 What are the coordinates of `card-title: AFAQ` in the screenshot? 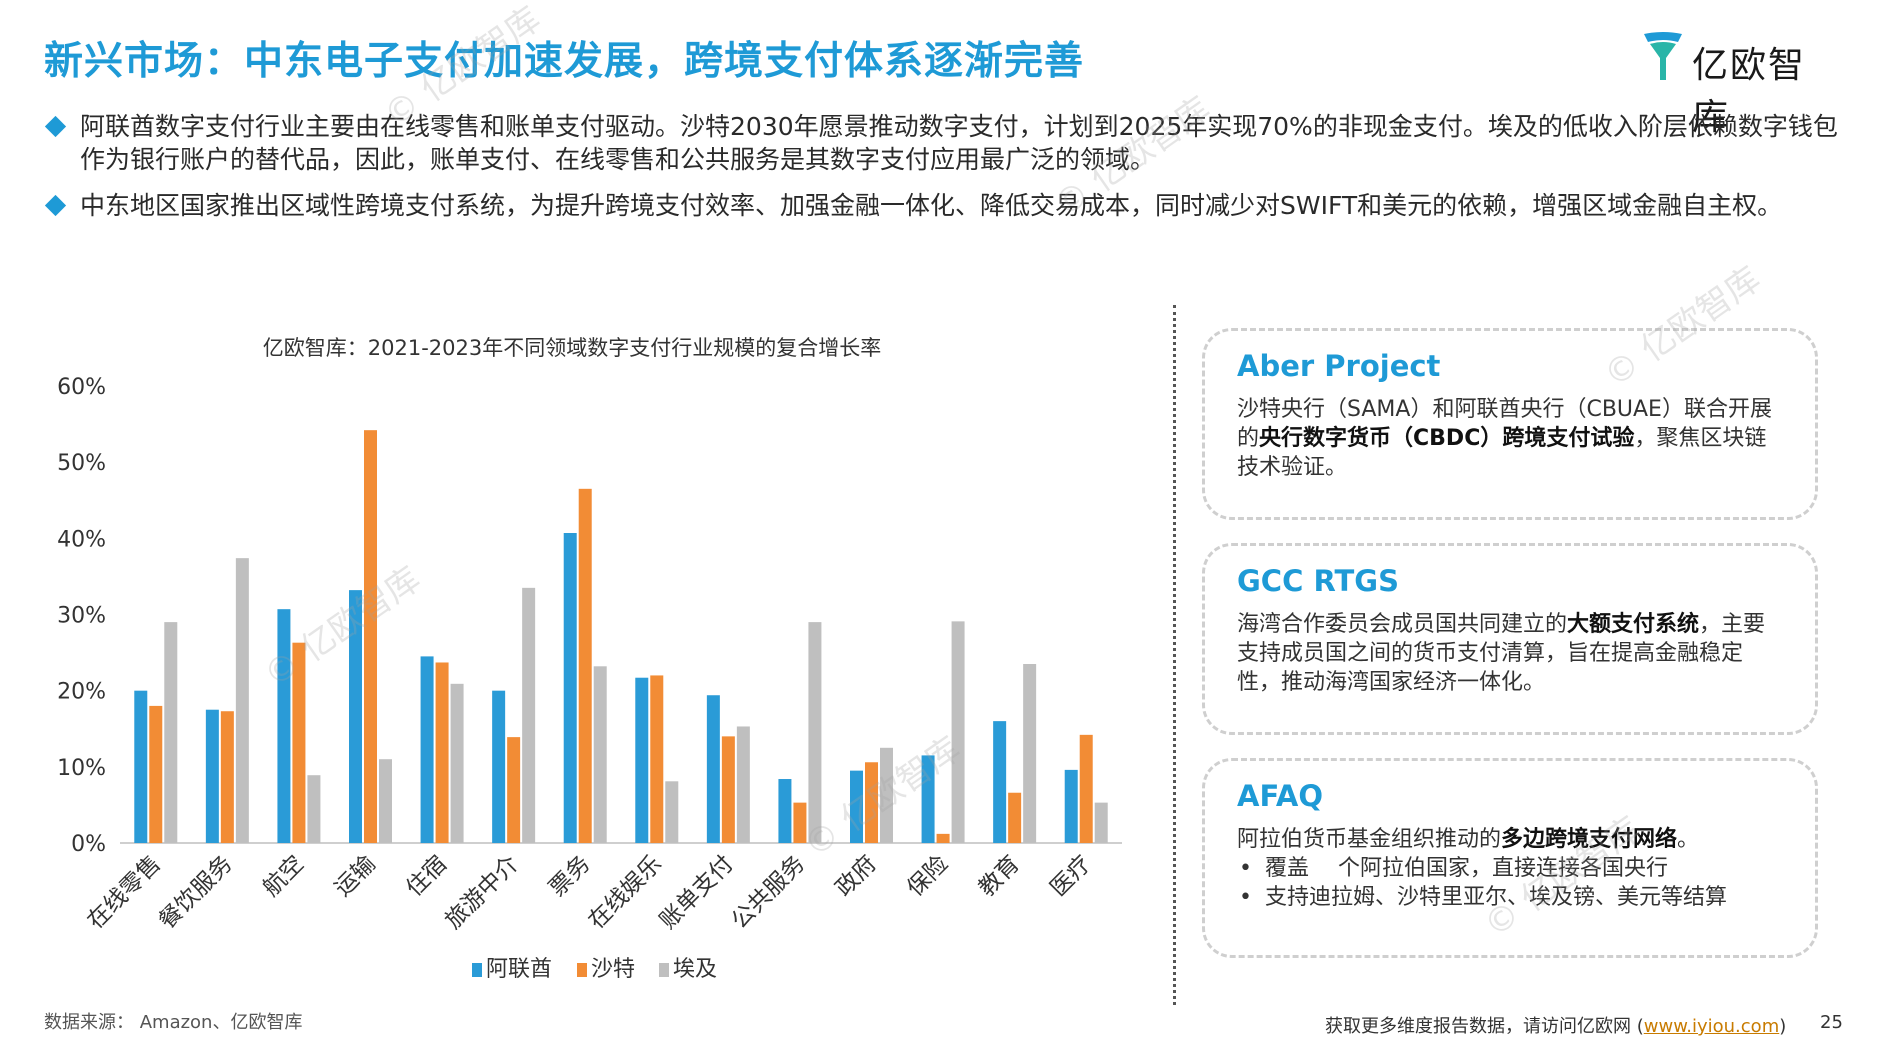 It's located at (1280, 796).